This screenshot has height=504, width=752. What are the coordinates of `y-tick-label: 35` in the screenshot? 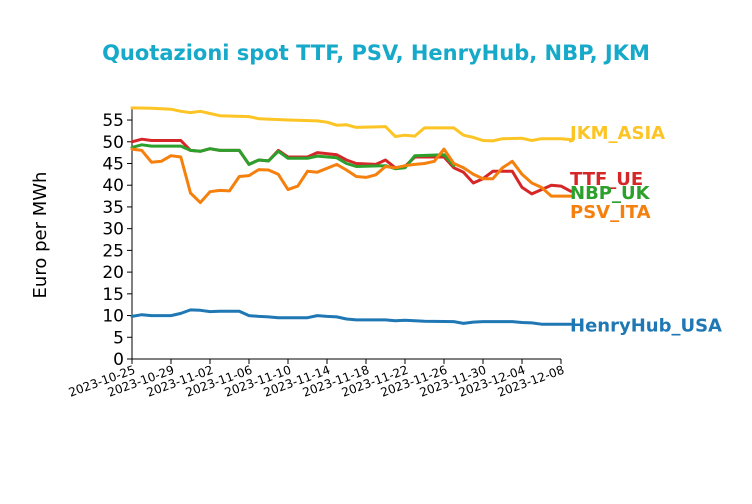 It's located at (113, 208).